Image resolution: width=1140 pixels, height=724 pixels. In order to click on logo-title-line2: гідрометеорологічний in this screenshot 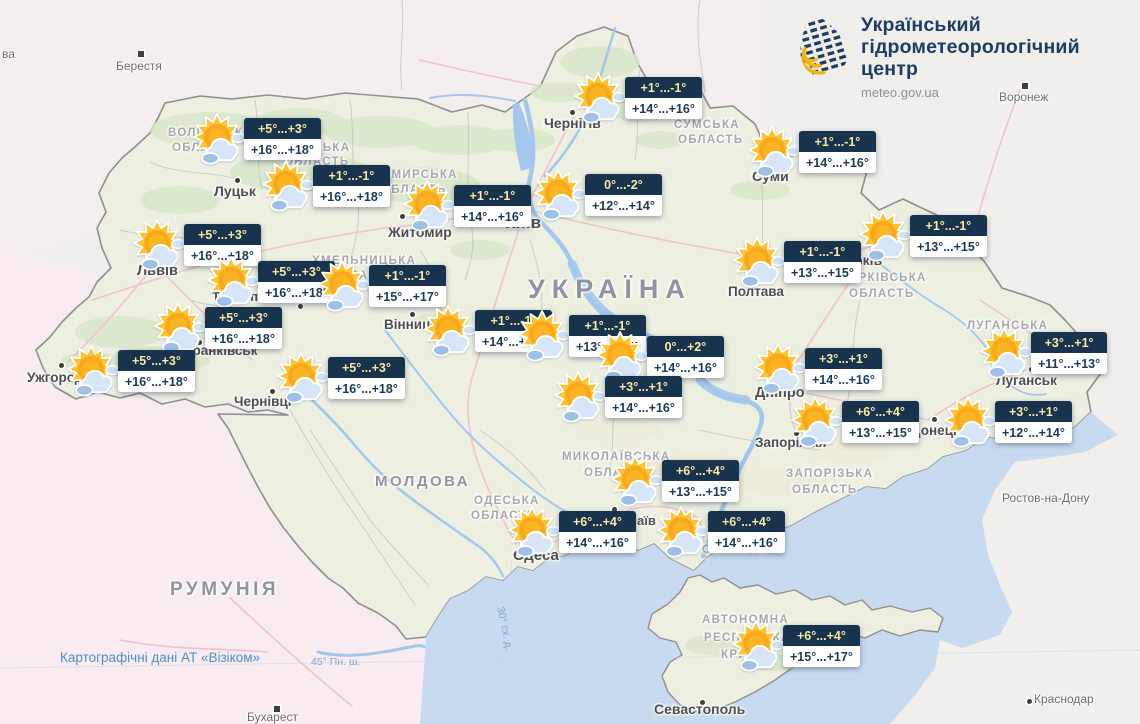, I will do `click(970, 47)`.